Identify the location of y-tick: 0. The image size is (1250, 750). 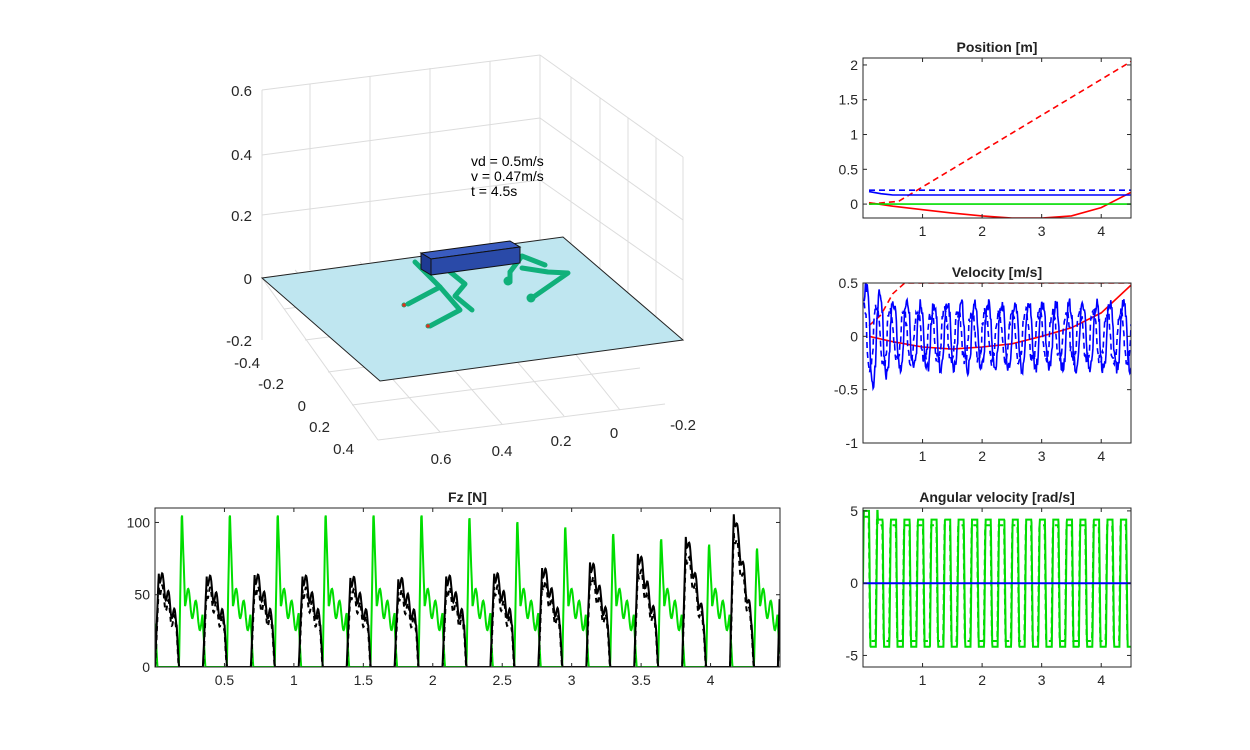
(302, 406).